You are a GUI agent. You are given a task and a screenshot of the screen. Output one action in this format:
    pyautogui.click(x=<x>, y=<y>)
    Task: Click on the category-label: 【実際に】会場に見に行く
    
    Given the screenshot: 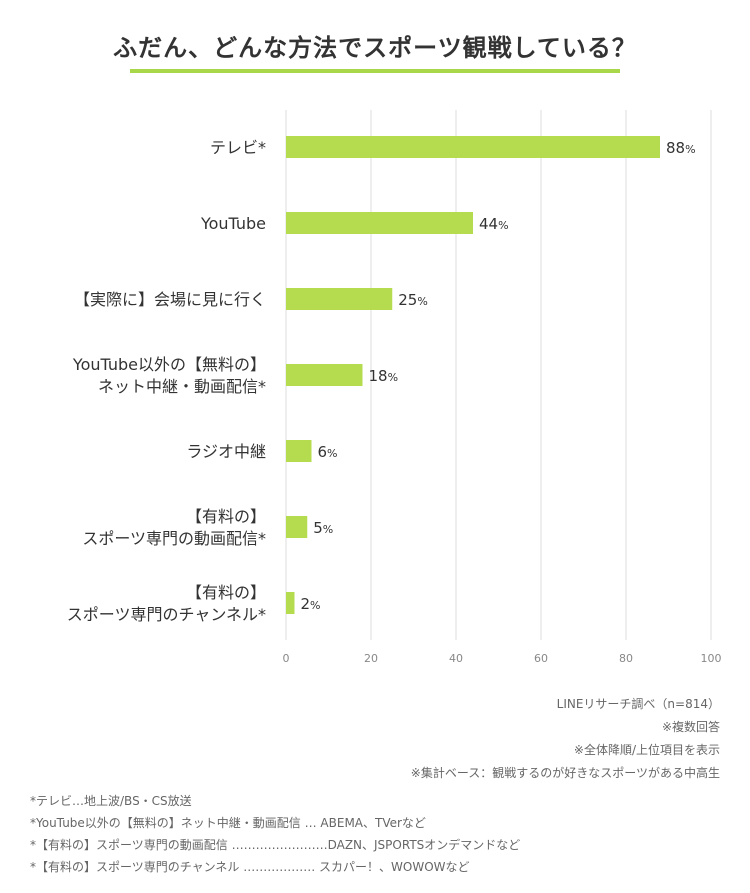 What is the action you would take?
    pyautogui.click(x=170, y=299)
    